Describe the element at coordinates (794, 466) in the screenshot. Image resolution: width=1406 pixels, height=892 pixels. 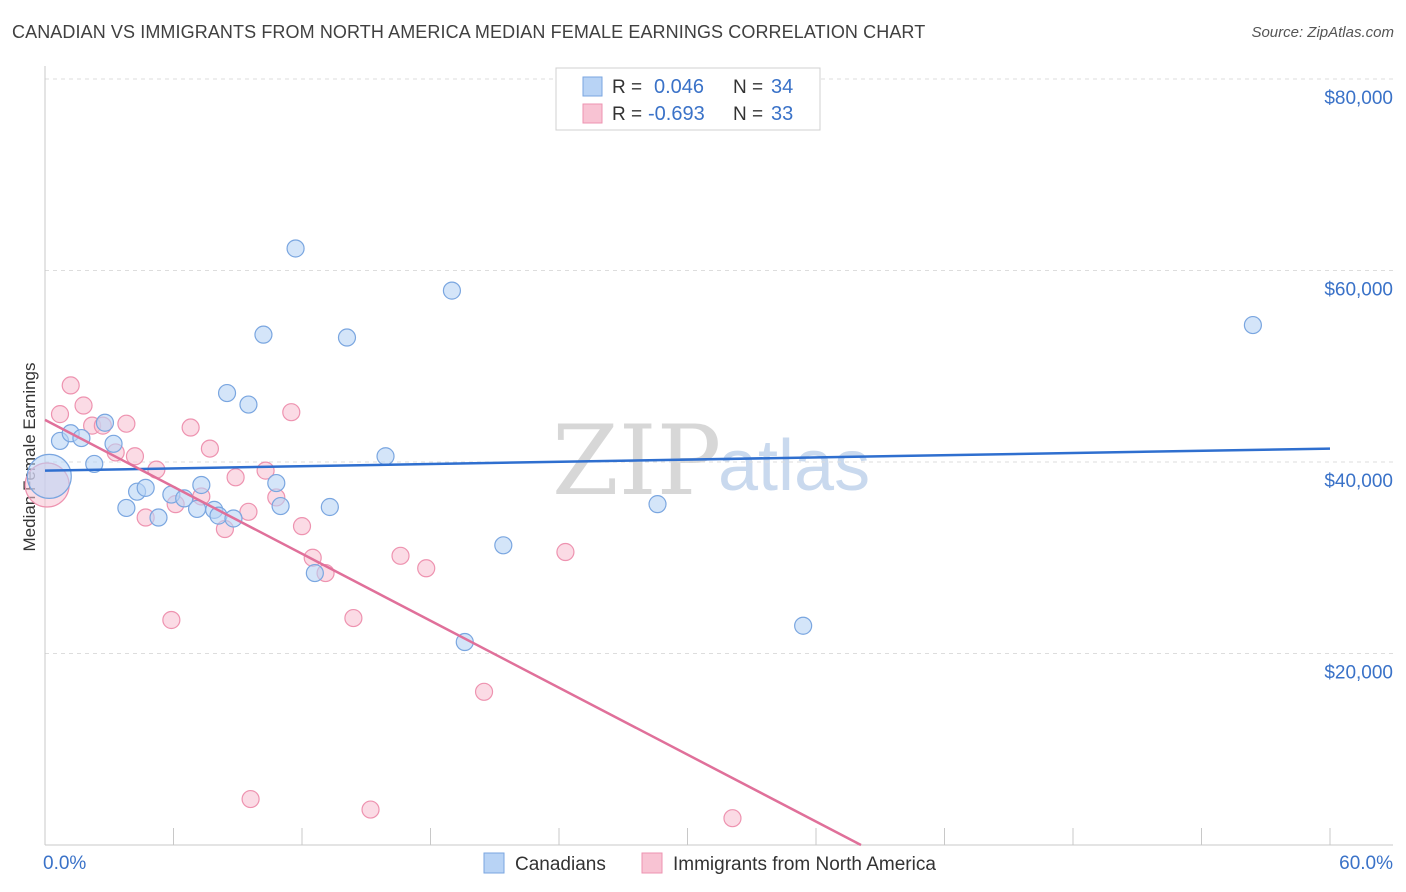
I see `watermark-atlas: atlas` at that location.